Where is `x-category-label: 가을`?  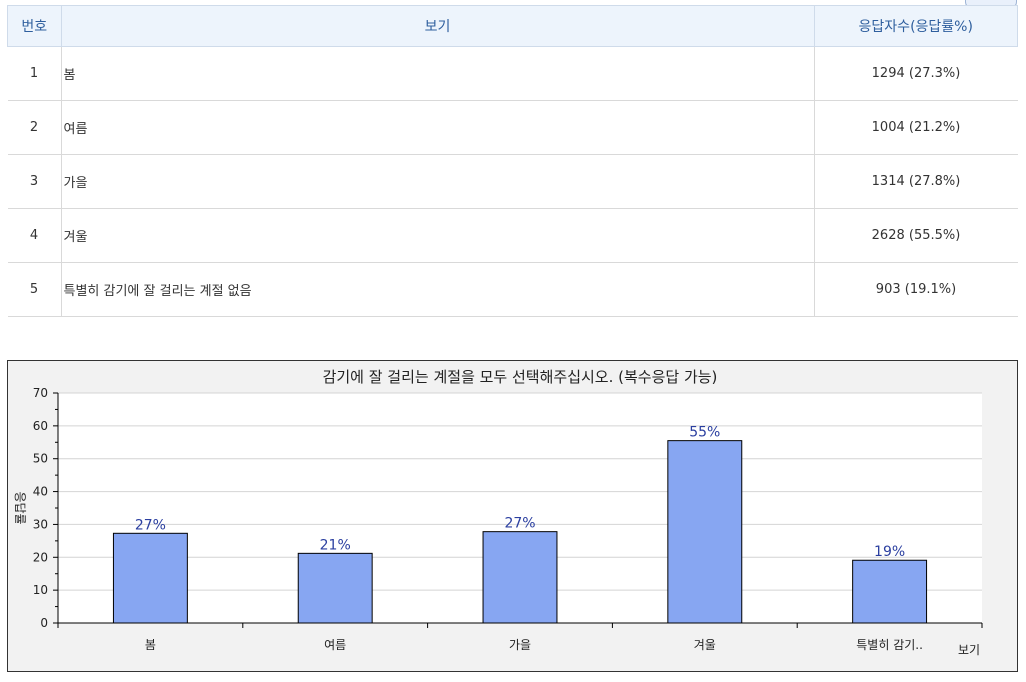
x-category-label: 가을 is located at coordinates (520, 645).